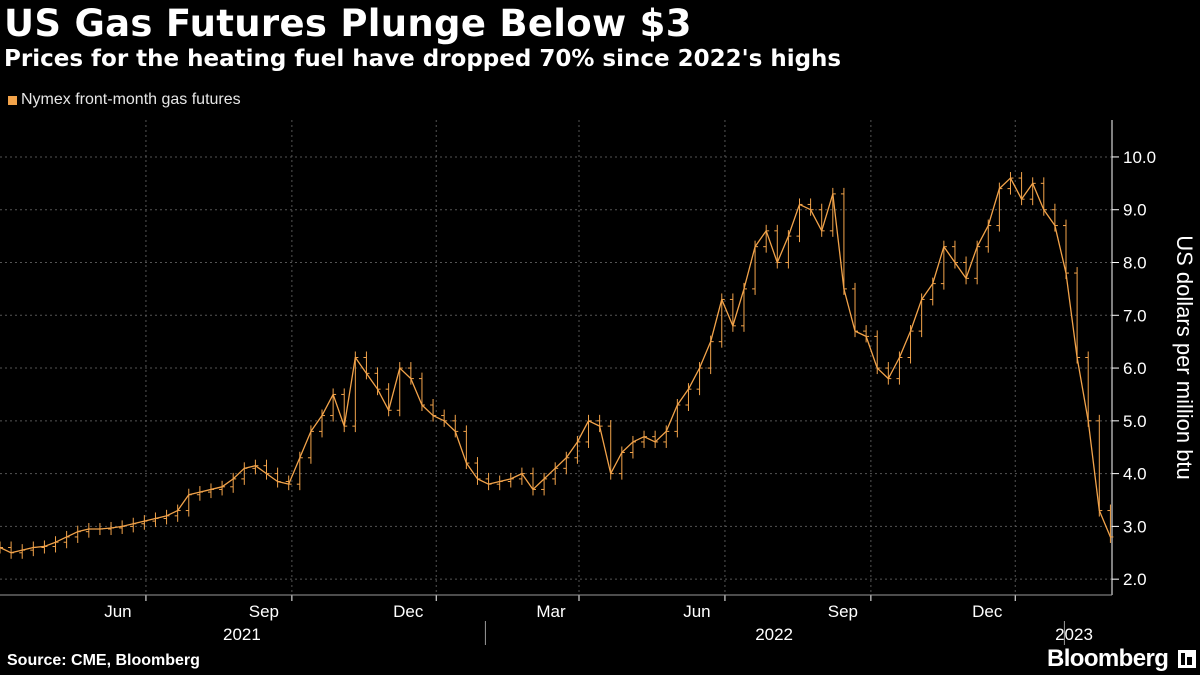 The image size is (1200, 675). Describe the element at coordinates (1139, 157) in the screenshot. I see `y-tick-label: 10.0` at that location.